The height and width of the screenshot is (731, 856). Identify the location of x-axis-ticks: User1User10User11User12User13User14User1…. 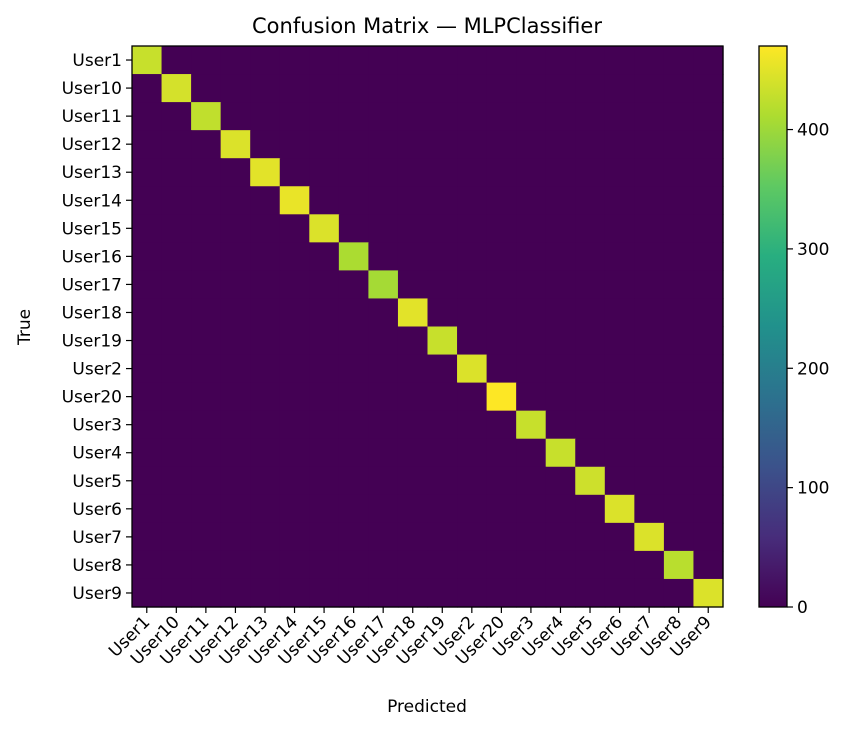
(410, 638).